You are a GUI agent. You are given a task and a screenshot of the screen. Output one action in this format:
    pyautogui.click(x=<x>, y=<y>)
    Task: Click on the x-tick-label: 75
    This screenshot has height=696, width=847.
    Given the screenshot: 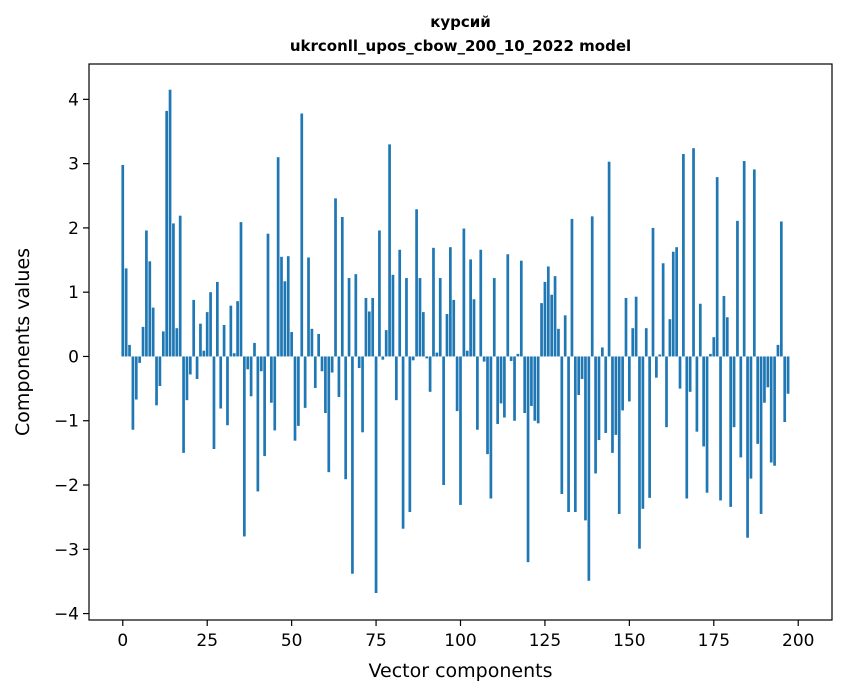 What is the action you would take?
    pyautogui.click(x=376, y=641)
    